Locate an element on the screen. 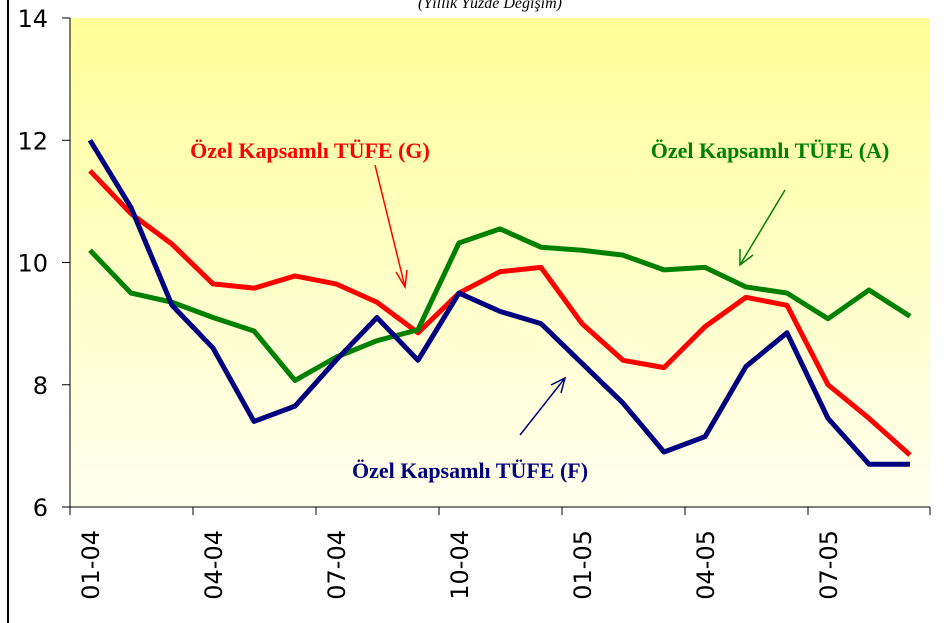  x-tick-label: 07-04 is located at coordinates (337, 565).